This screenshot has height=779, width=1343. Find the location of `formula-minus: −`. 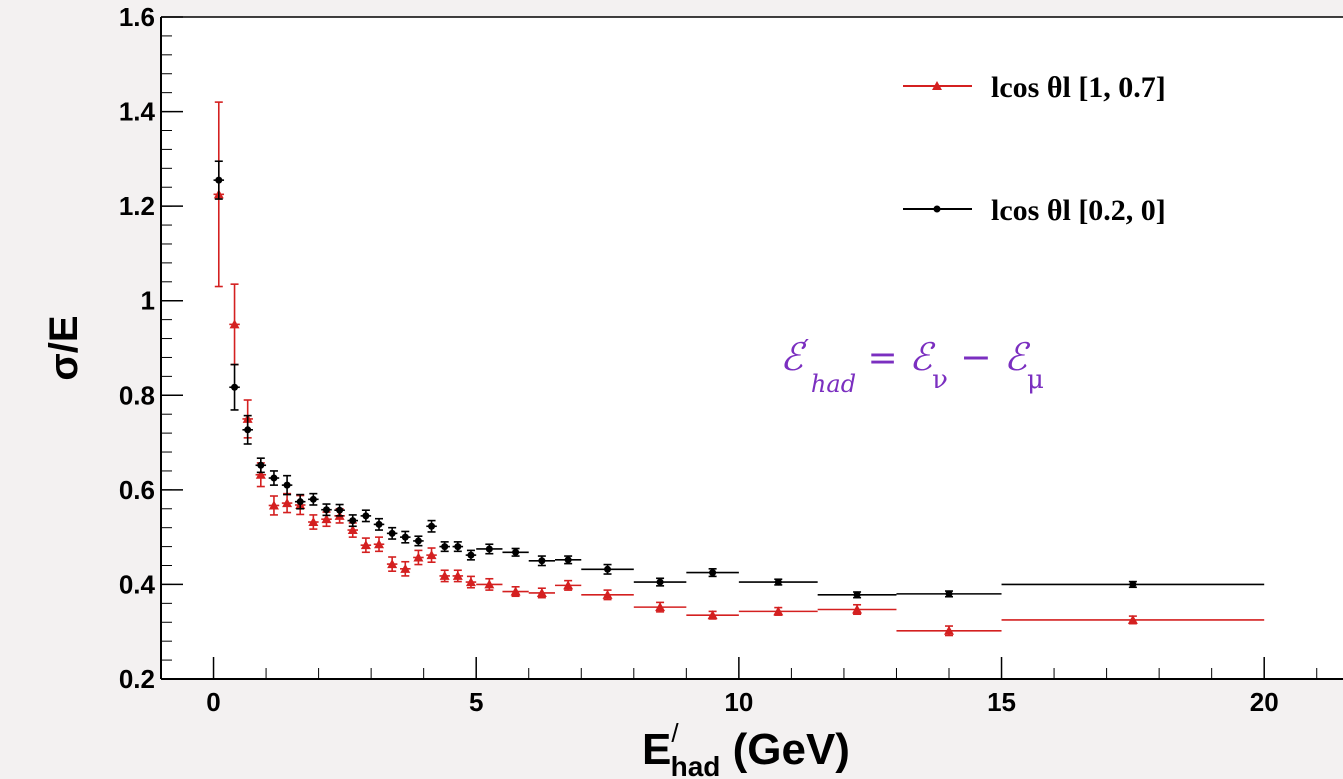

formula-minus: − is located at coordinates (976, 357).